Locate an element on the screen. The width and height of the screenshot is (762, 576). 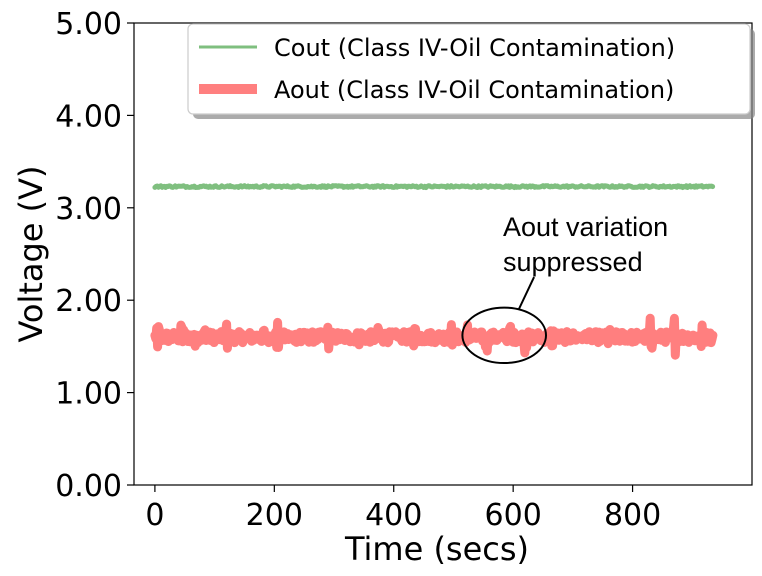
annotation-arrow is located at coordinates (526, 293).